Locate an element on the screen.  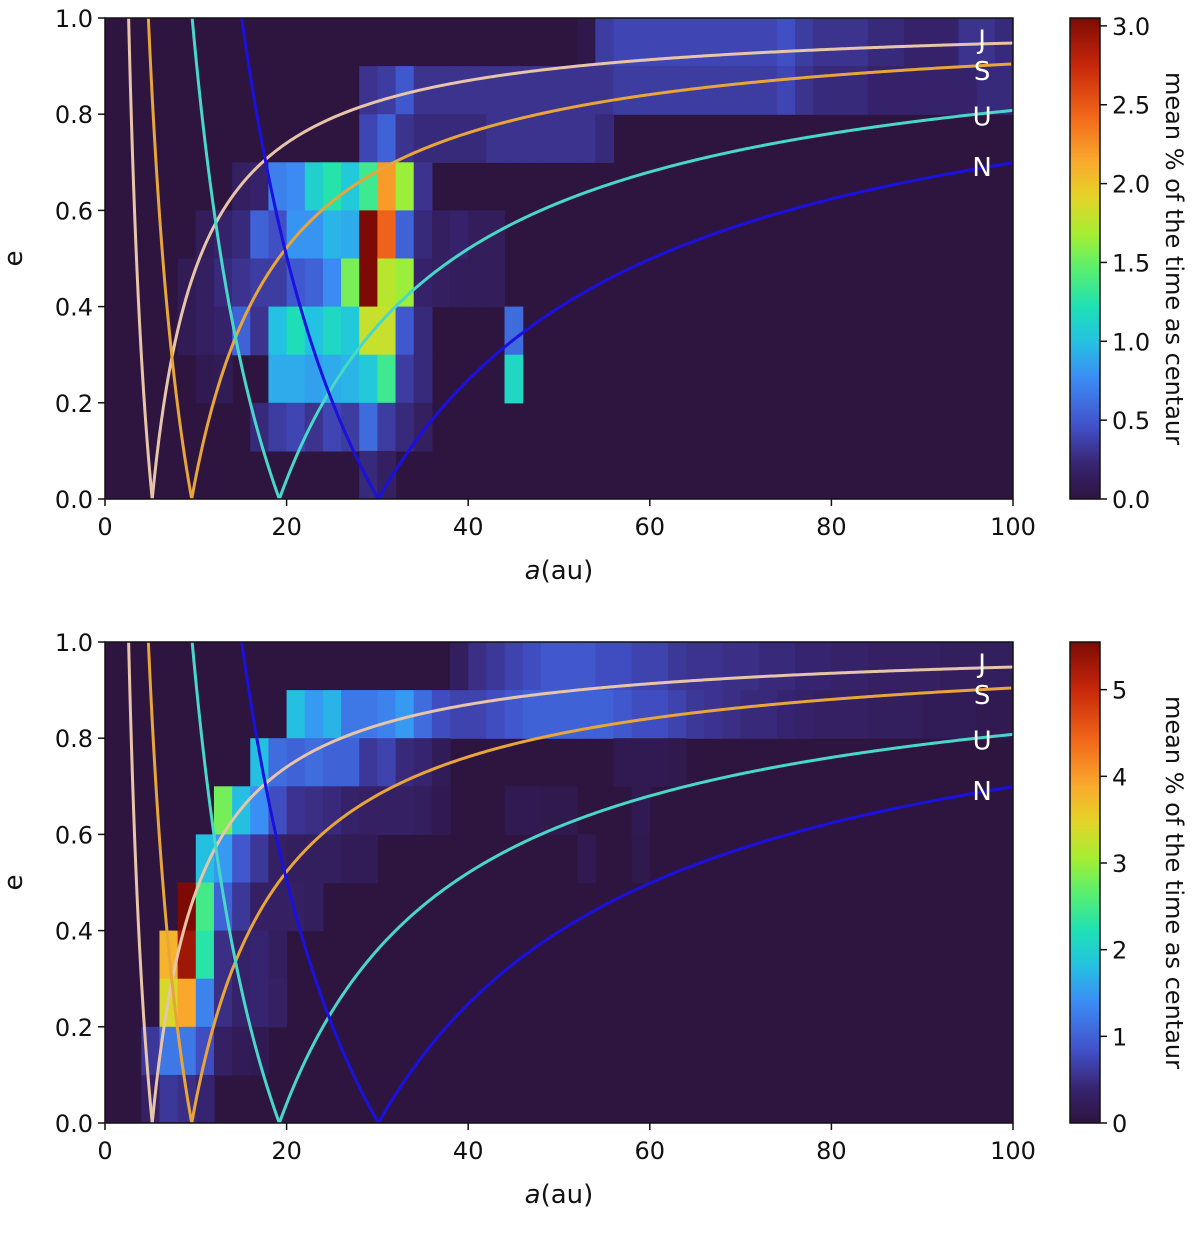
planet-label-N: N is located at coordinates (981, 792).